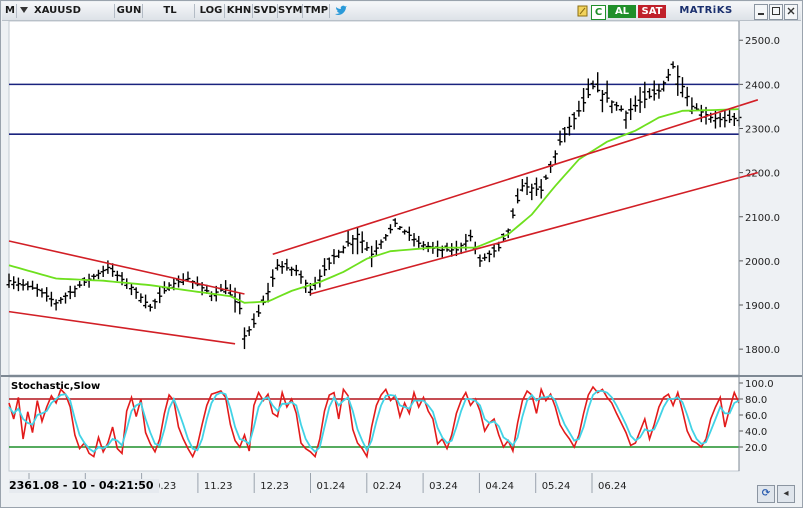 The width and height of the screenshot is (803, 508). I want to click on x-axis-label: 12.23, so click(274, 486).